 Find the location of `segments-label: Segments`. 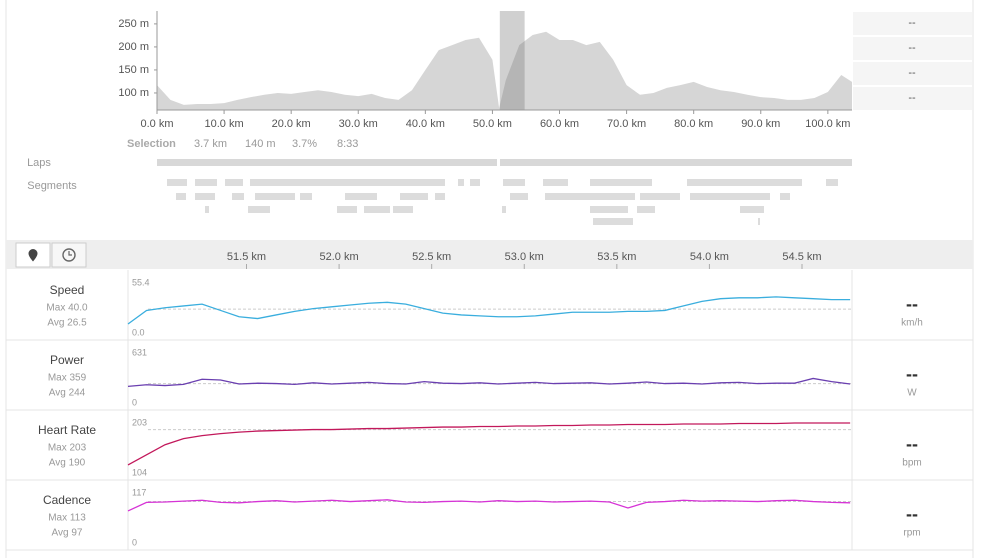

segments-label: Segments is located at coordinates (52, 186).